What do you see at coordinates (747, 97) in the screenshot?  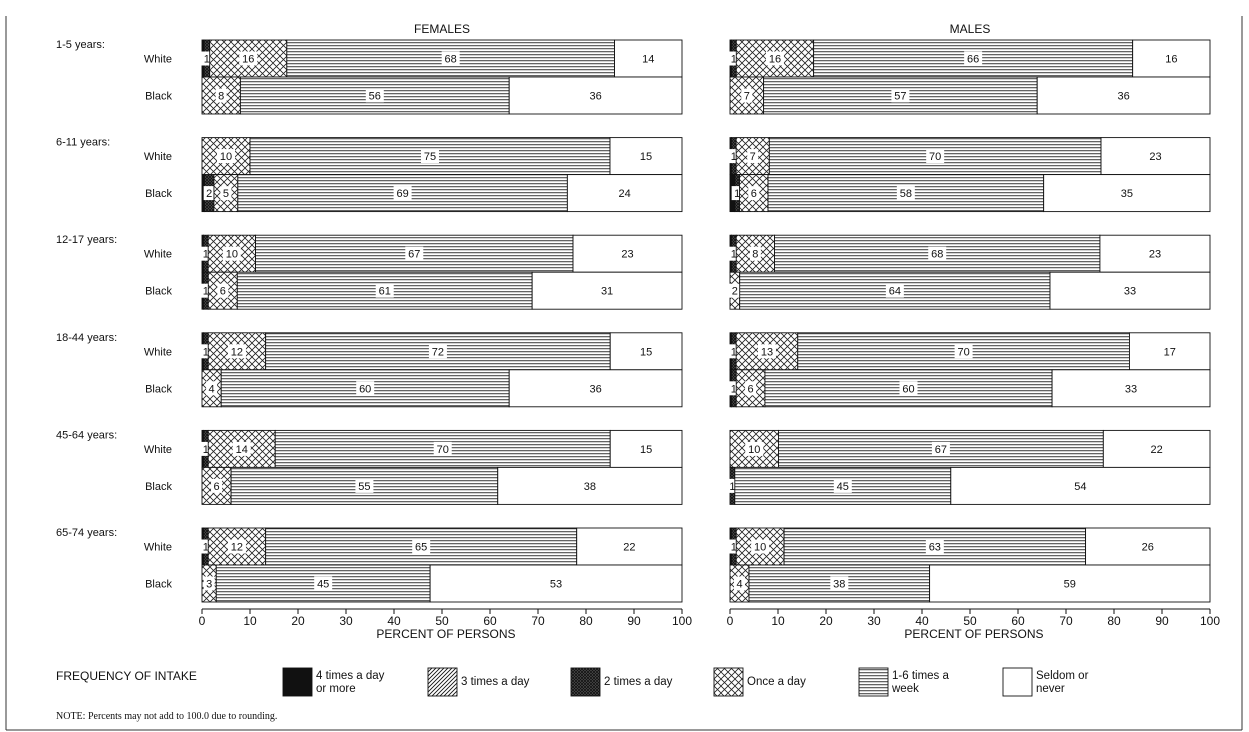 I see `segment-value-label: 7` at bounding box center [747, 97].